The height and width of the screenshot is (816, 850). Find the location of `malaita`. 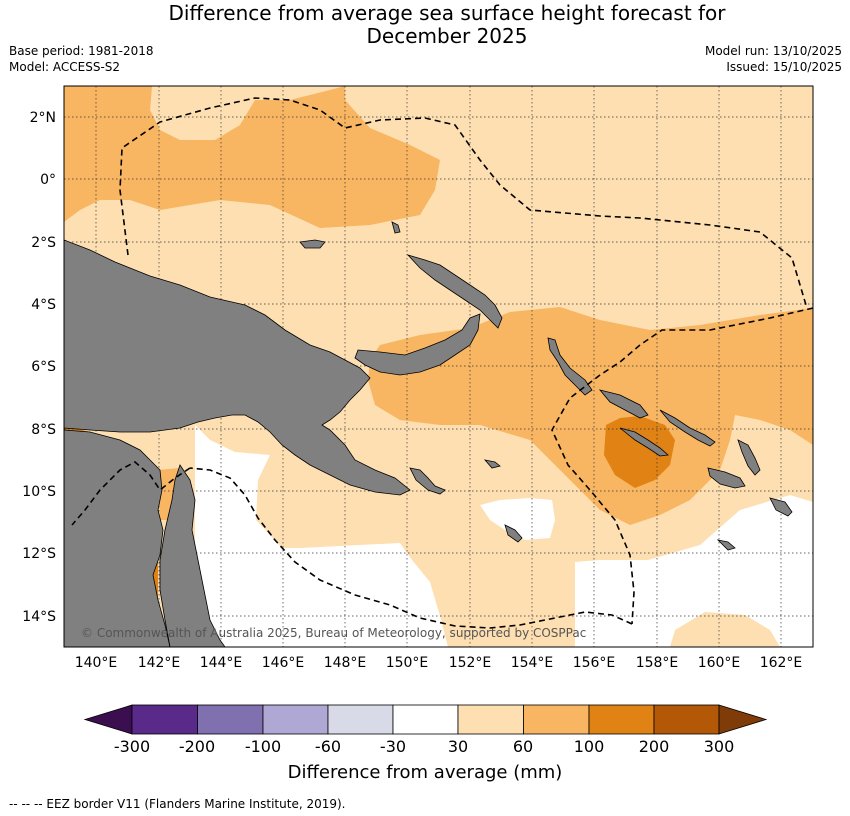

malaita is located at coordinates (687, 428).